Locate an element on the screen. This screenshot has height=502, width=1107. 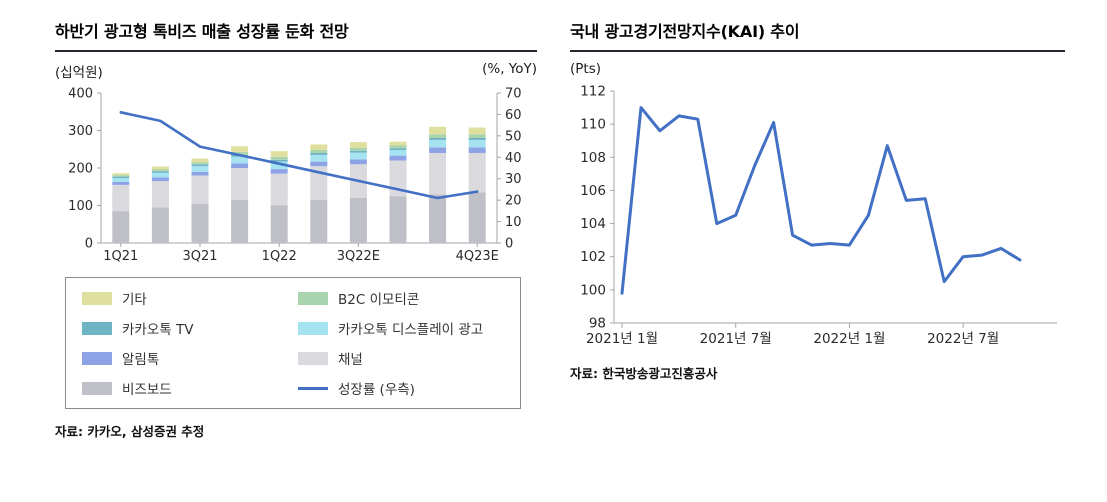
legend-item: 비즈보드 is located at coordinates (185, 388).